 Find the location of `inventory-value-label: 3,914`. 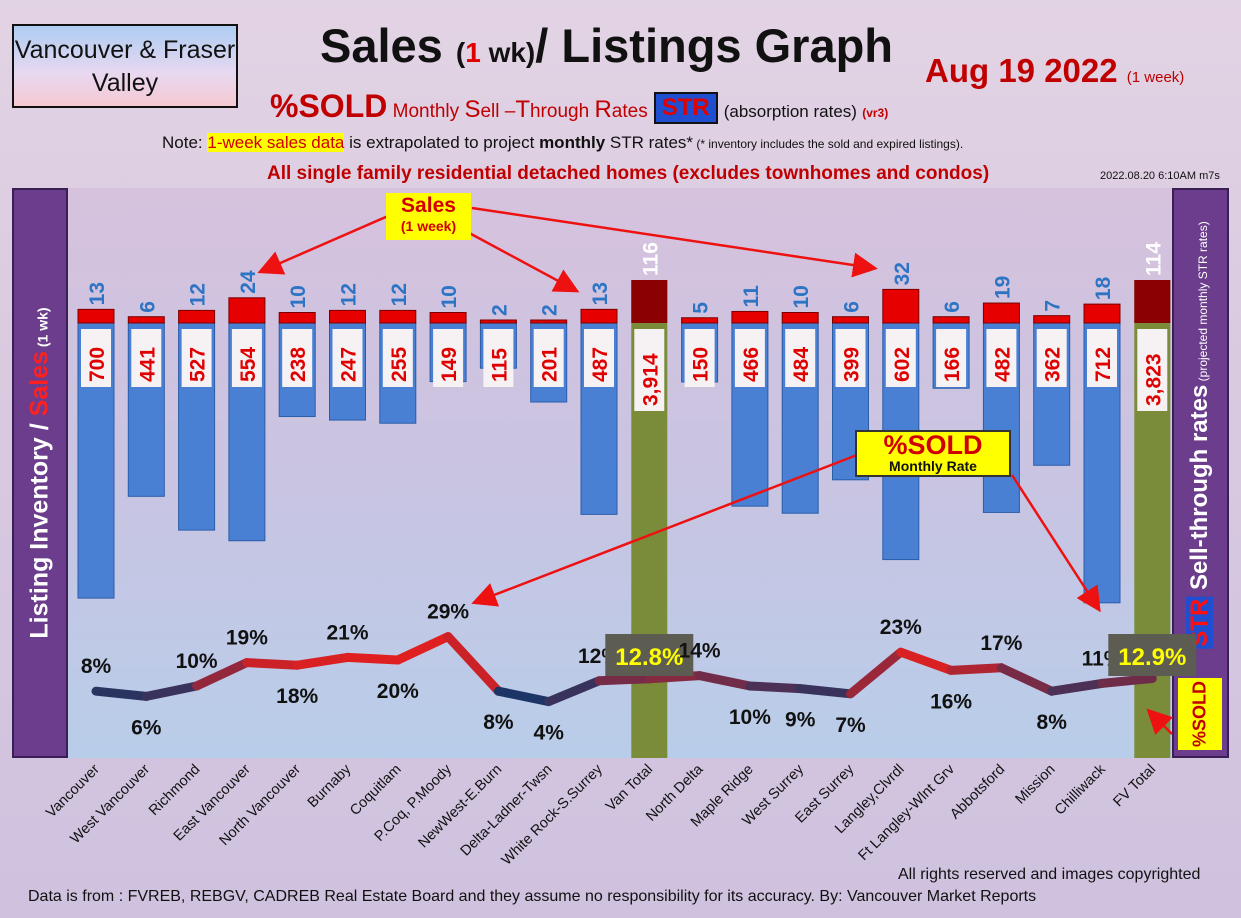

inventory-value-label: 3,914 is located at coordinates (650, 379).